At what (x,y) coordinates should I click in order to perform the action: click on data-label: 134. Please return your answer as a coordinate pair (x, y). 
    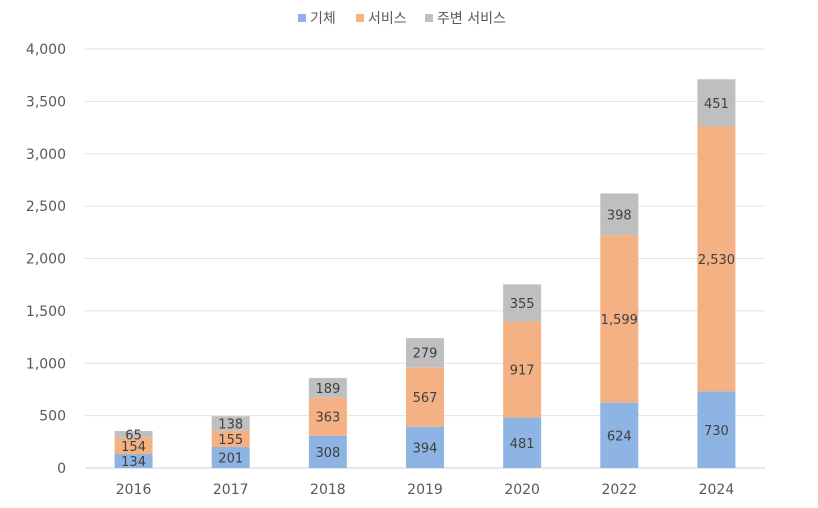
    Looking at the image, I should click on (133, 462).